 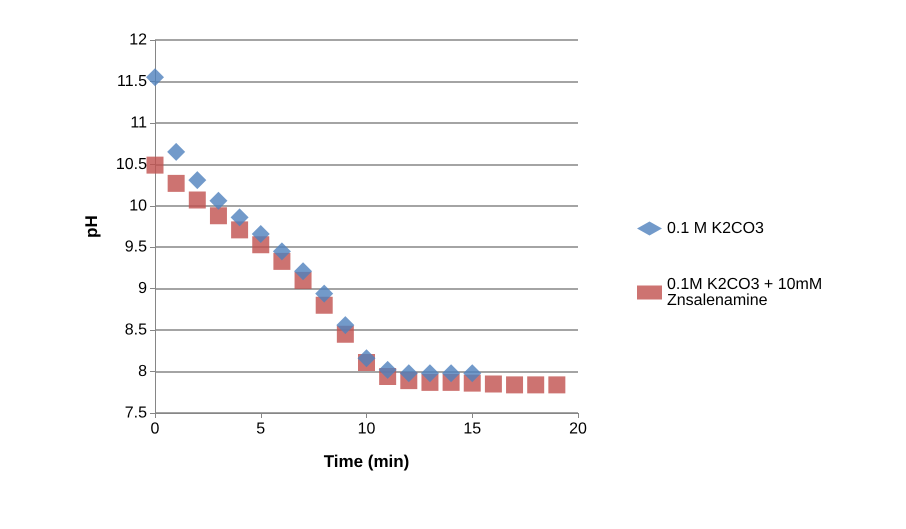 What do you see at coordinates (143, 289) in the screenshot?
I see `y-tick-label: 9` at bounding box center [143, 289].